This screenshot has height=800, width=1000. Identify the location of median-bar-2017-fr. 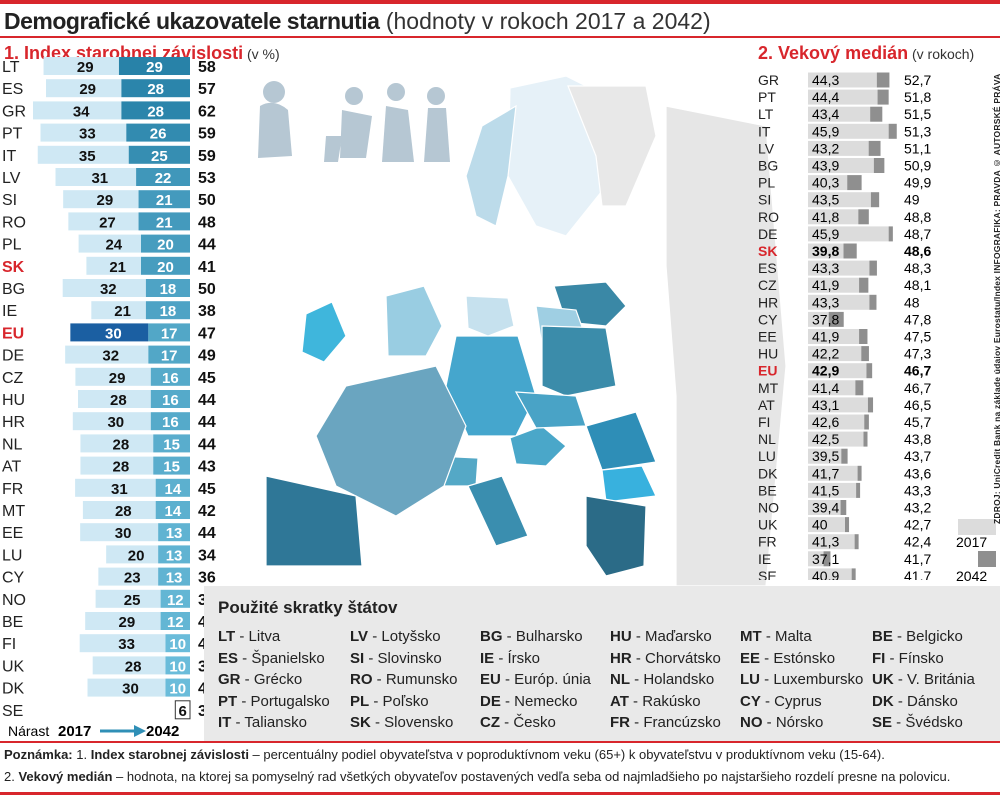
(831, 542).